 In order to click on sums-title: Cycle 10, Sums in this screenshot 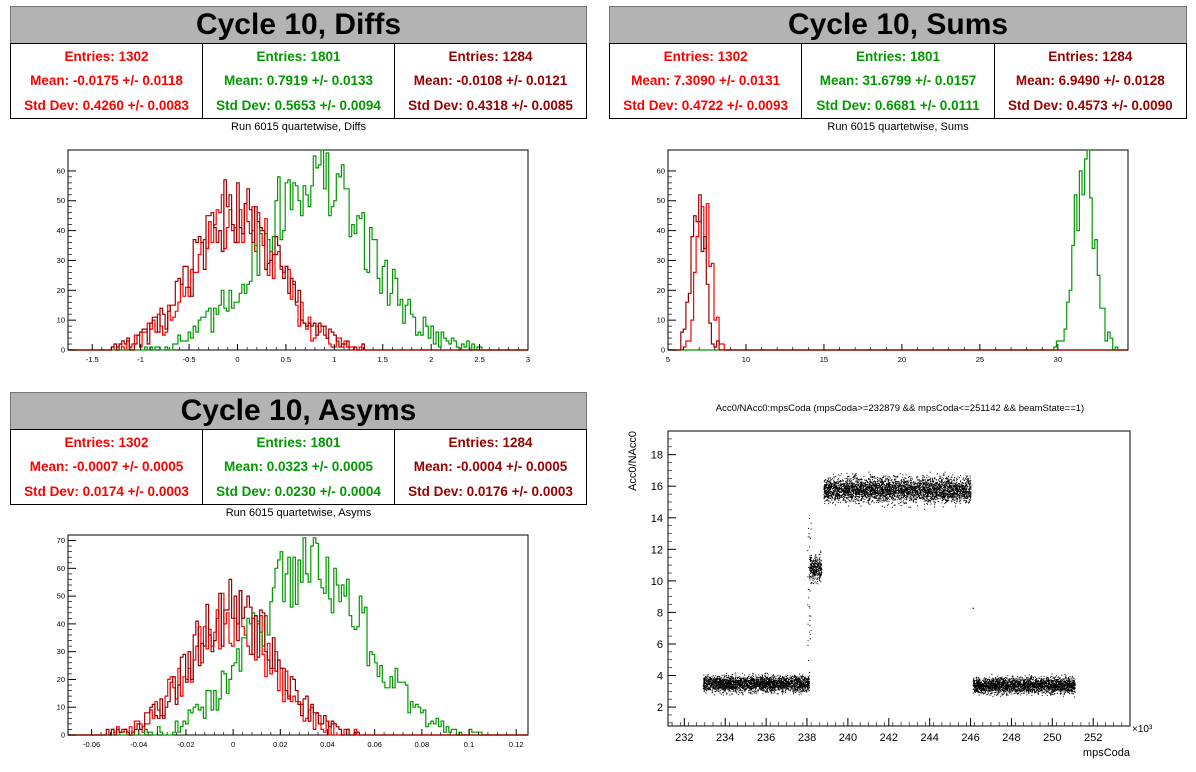, I will do `click(898, 25)`.